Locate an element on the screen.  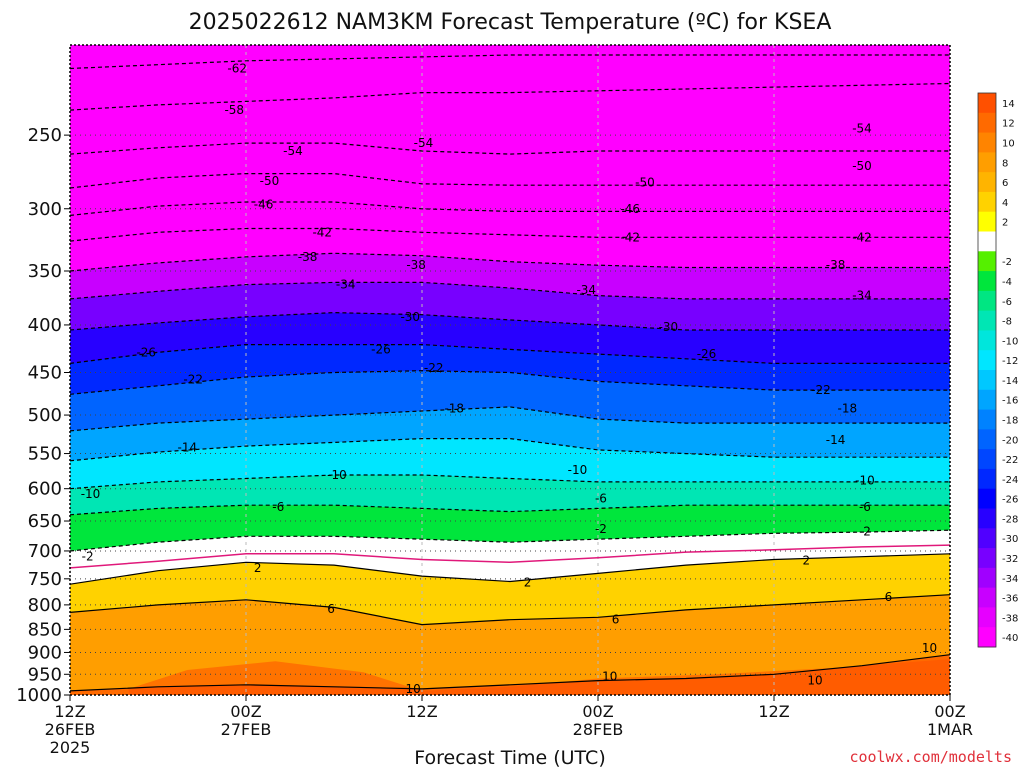
y-tick-label: 450 is located at coordinates (45, 373).